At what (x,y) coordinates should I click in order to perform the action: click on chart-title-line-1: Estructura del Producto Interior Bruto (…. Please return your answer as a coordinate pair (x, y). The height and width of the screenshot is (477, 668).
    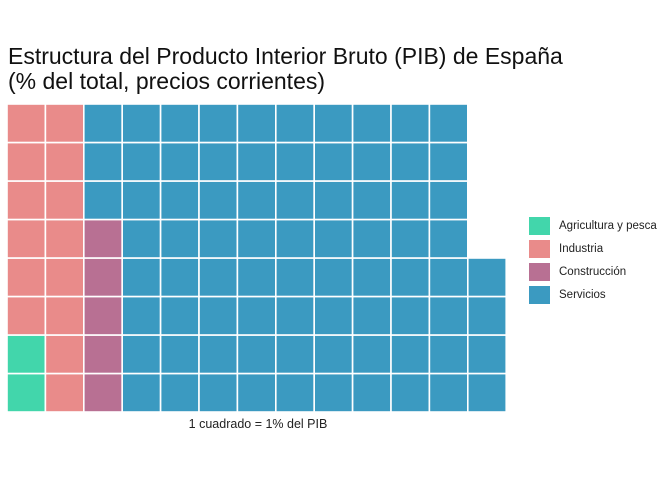
    Looking at the image, I should click on (285, 56).